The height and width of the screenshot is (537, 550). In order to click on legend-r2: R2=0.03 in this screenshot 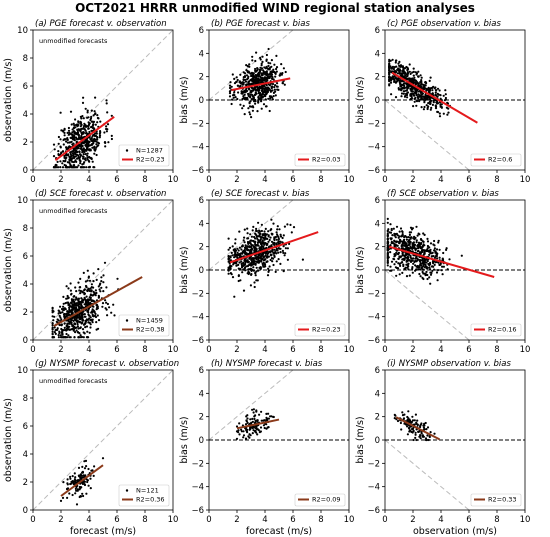, I will do `click(326, 160)`.